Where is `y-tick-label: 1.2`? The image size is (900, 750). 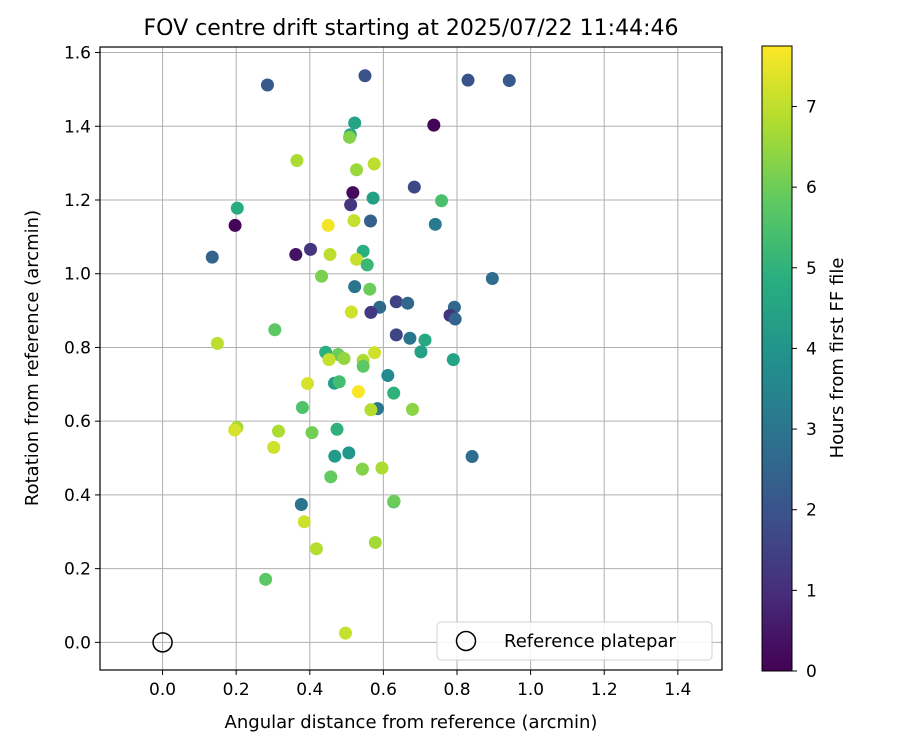
y-tick-label: 1.2 is located at coordinates (77, 201).